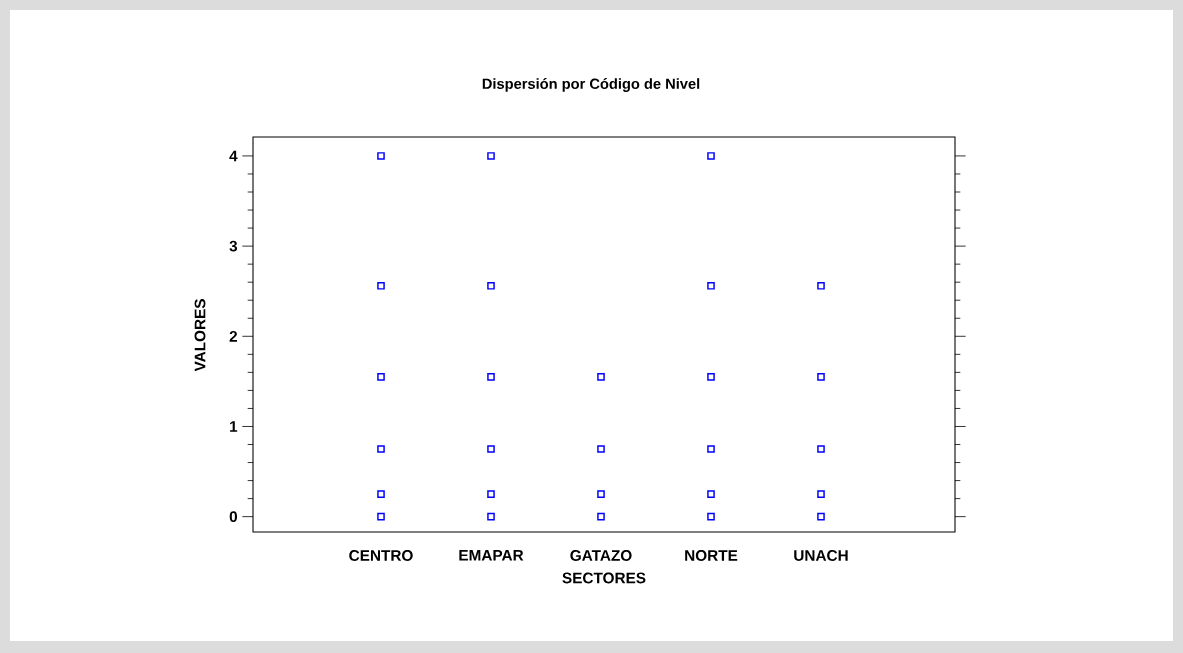 This screenshot has height=653, width=1183. I want to click on chart-title: Dispersión por Código de Nivel, so click(591, 85).